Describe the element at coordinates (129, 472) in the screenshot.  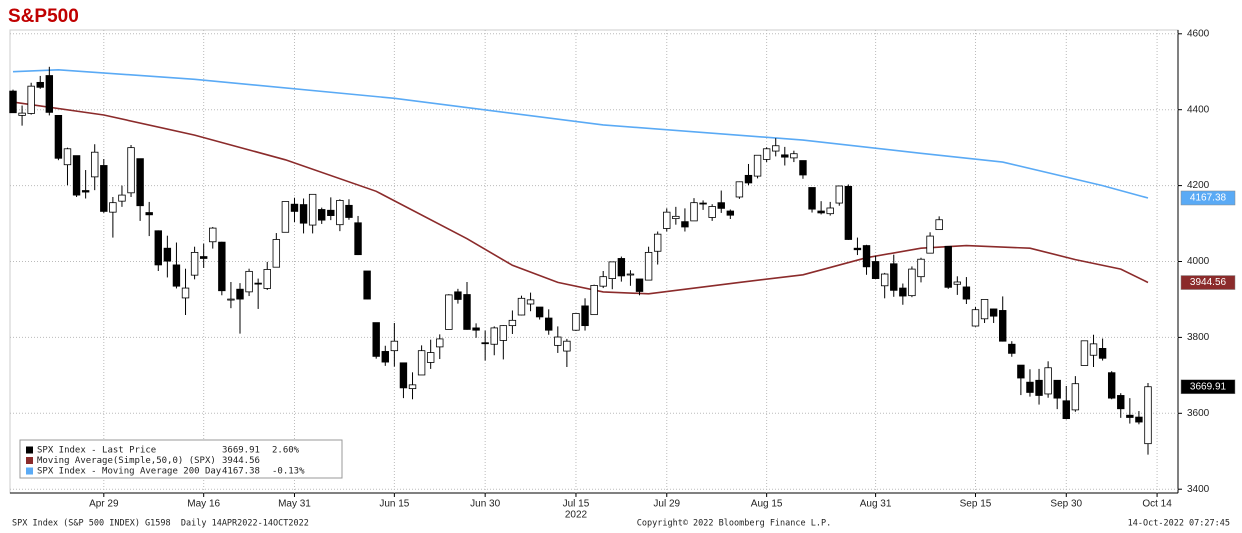
I see `legend-label: SPX Index - Moving Average 200 Day` at that location.